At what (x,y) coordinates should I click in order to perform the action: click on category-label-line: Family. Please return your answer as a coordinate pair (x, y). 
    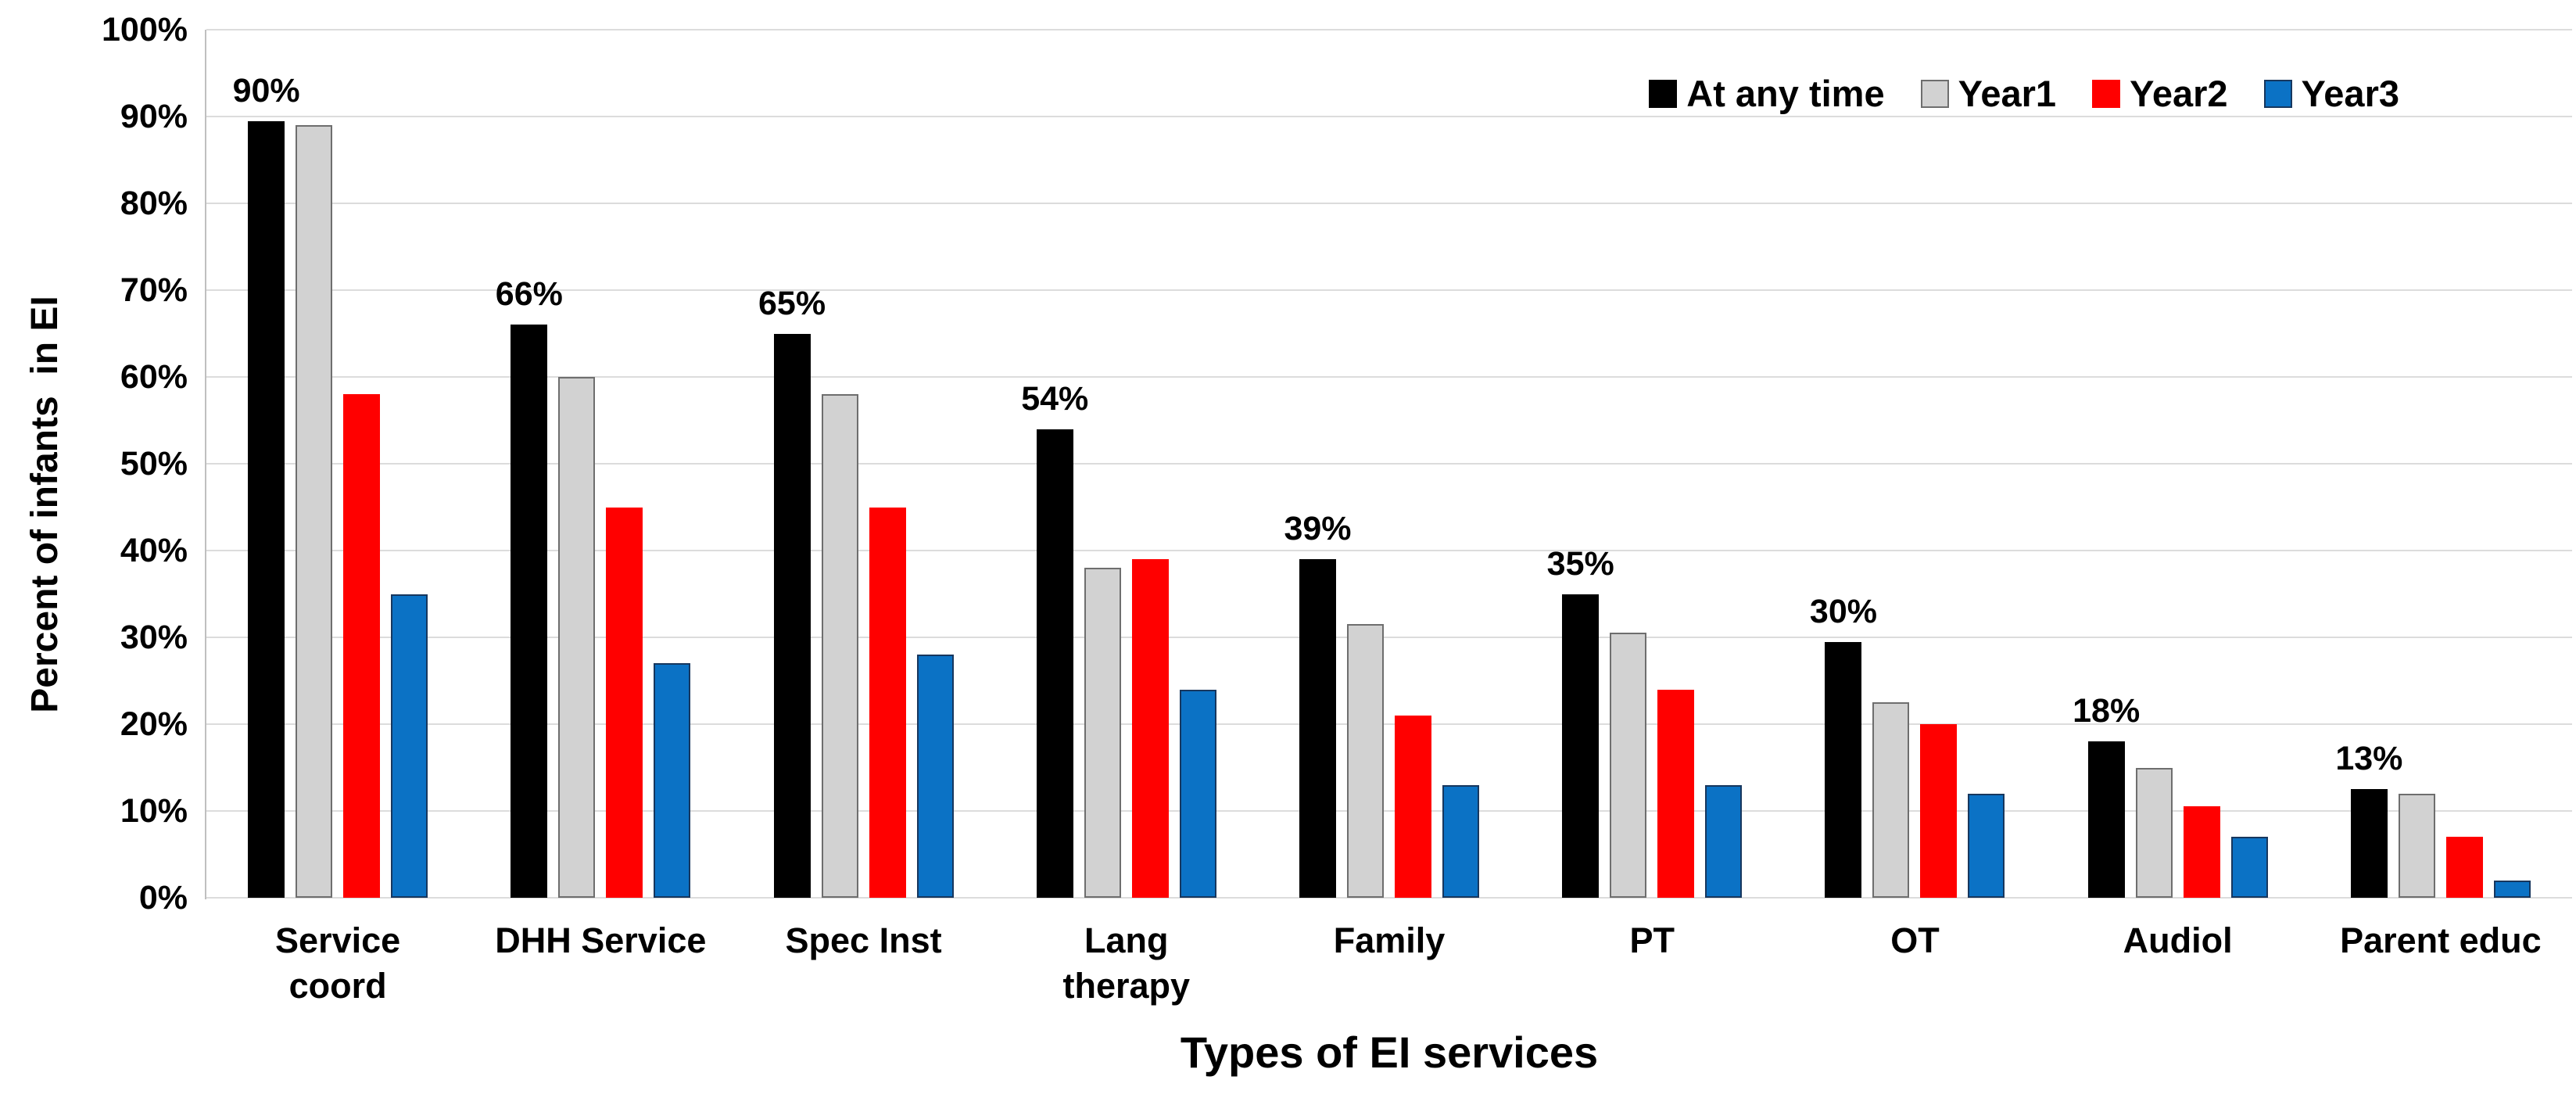
    Looking at the image, I should click on (1389, 940).